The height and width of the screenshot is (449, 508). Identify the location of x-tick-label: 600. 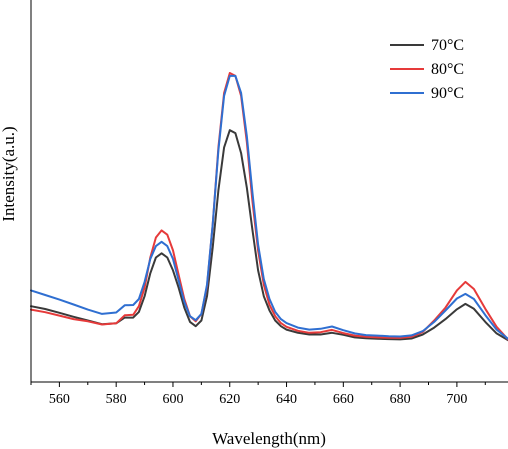
(172, 399).